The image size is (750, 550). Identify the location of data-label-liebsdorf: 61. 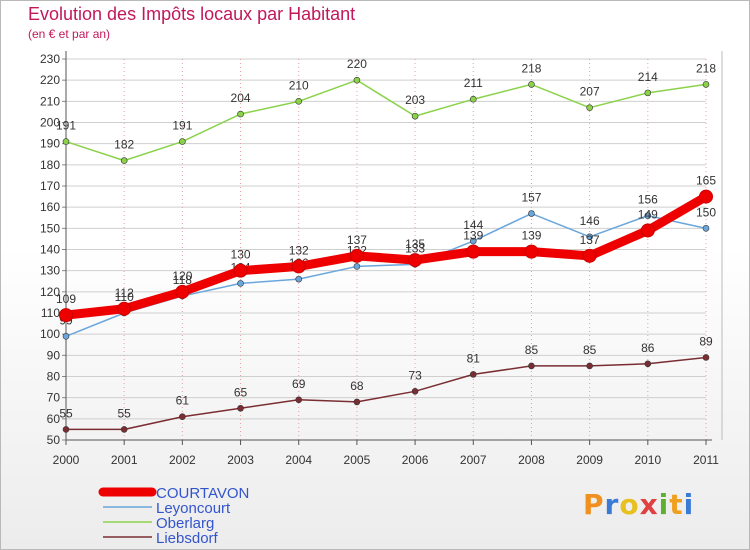
(183, 401).